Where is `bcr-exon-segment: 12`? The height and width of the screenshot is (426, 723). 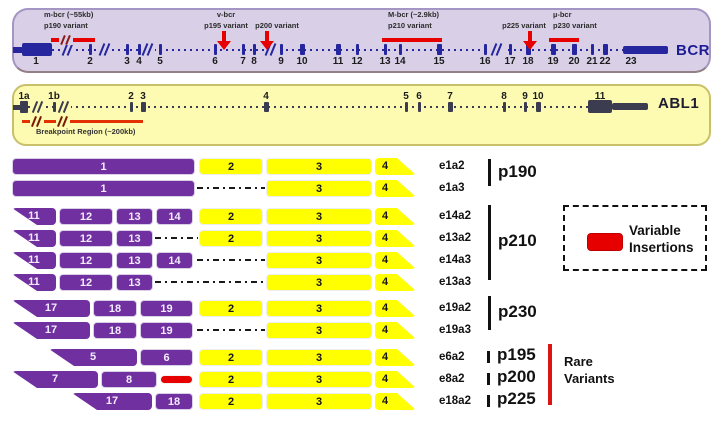 bcr-exon-segment: 12 is located at coordinates (86, 260).